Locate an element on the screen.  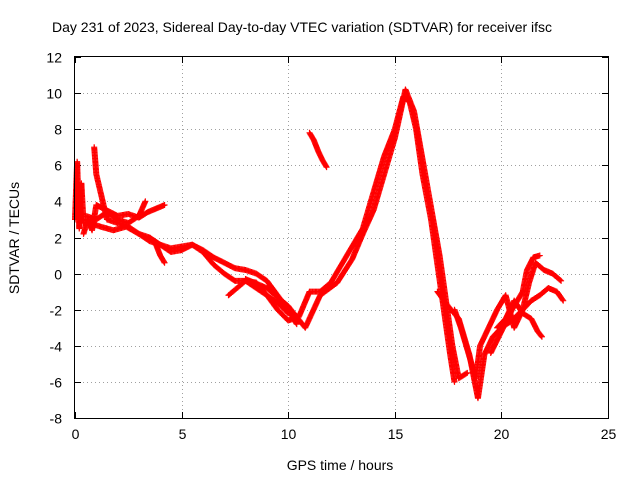
series-arc13 is located at coordinates (519, 318).